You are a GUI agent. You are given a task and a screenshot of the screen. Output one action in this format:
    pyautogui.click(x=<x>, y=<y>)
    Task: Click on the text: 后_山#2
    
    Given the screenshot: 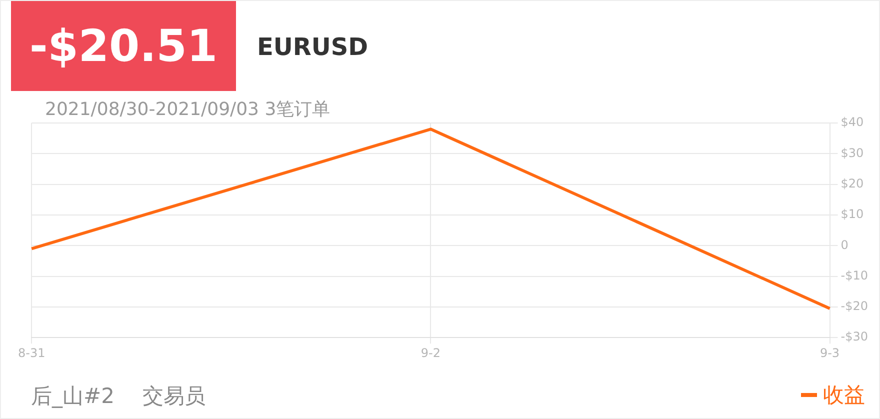 What is the action you would take?
    pyautogui.click(x=72, y=396)
    